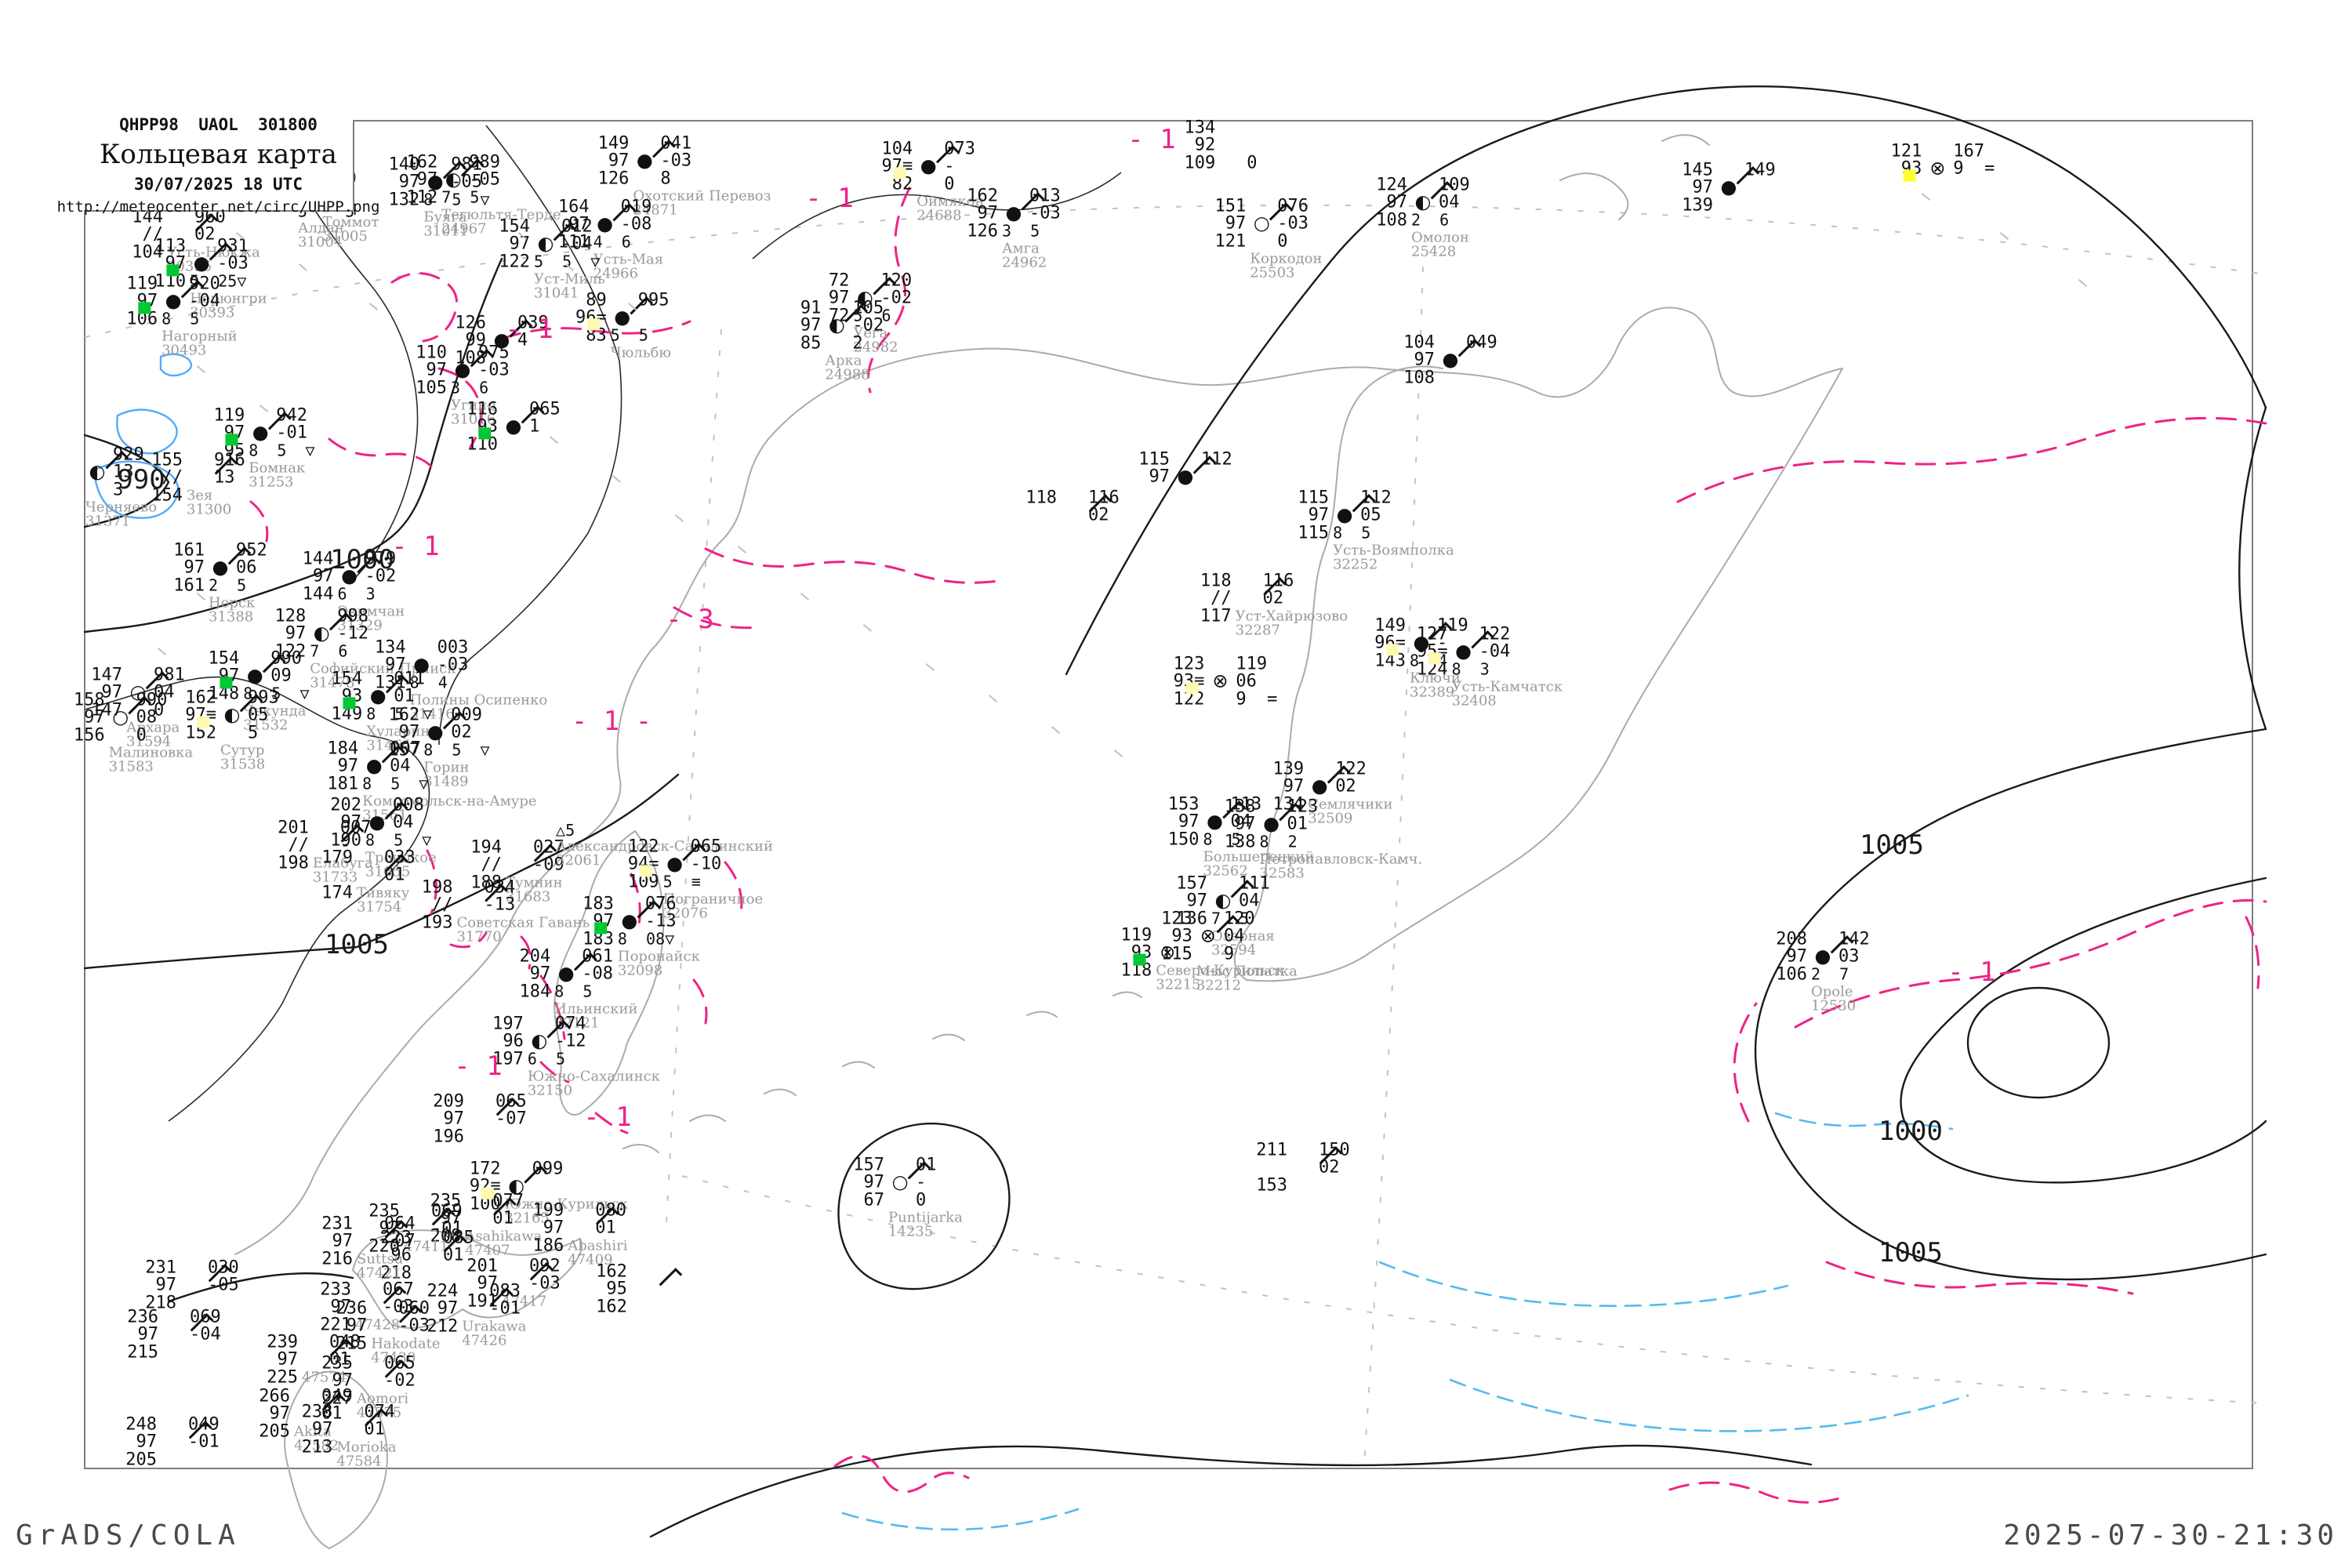  What do you see at coordinates (1303, 1167) in the screenshot?
I see `station-plot: 21115002153` at bounding box center [1303, 1167].